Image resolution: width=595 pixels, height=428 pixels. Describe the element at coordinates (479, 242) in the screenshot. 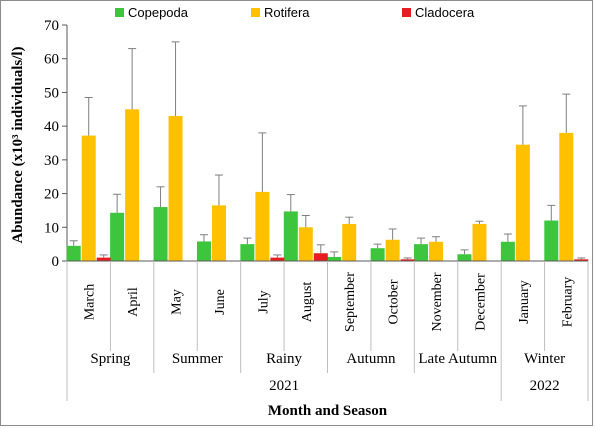

I see `bar-rotifera-december` at that location.